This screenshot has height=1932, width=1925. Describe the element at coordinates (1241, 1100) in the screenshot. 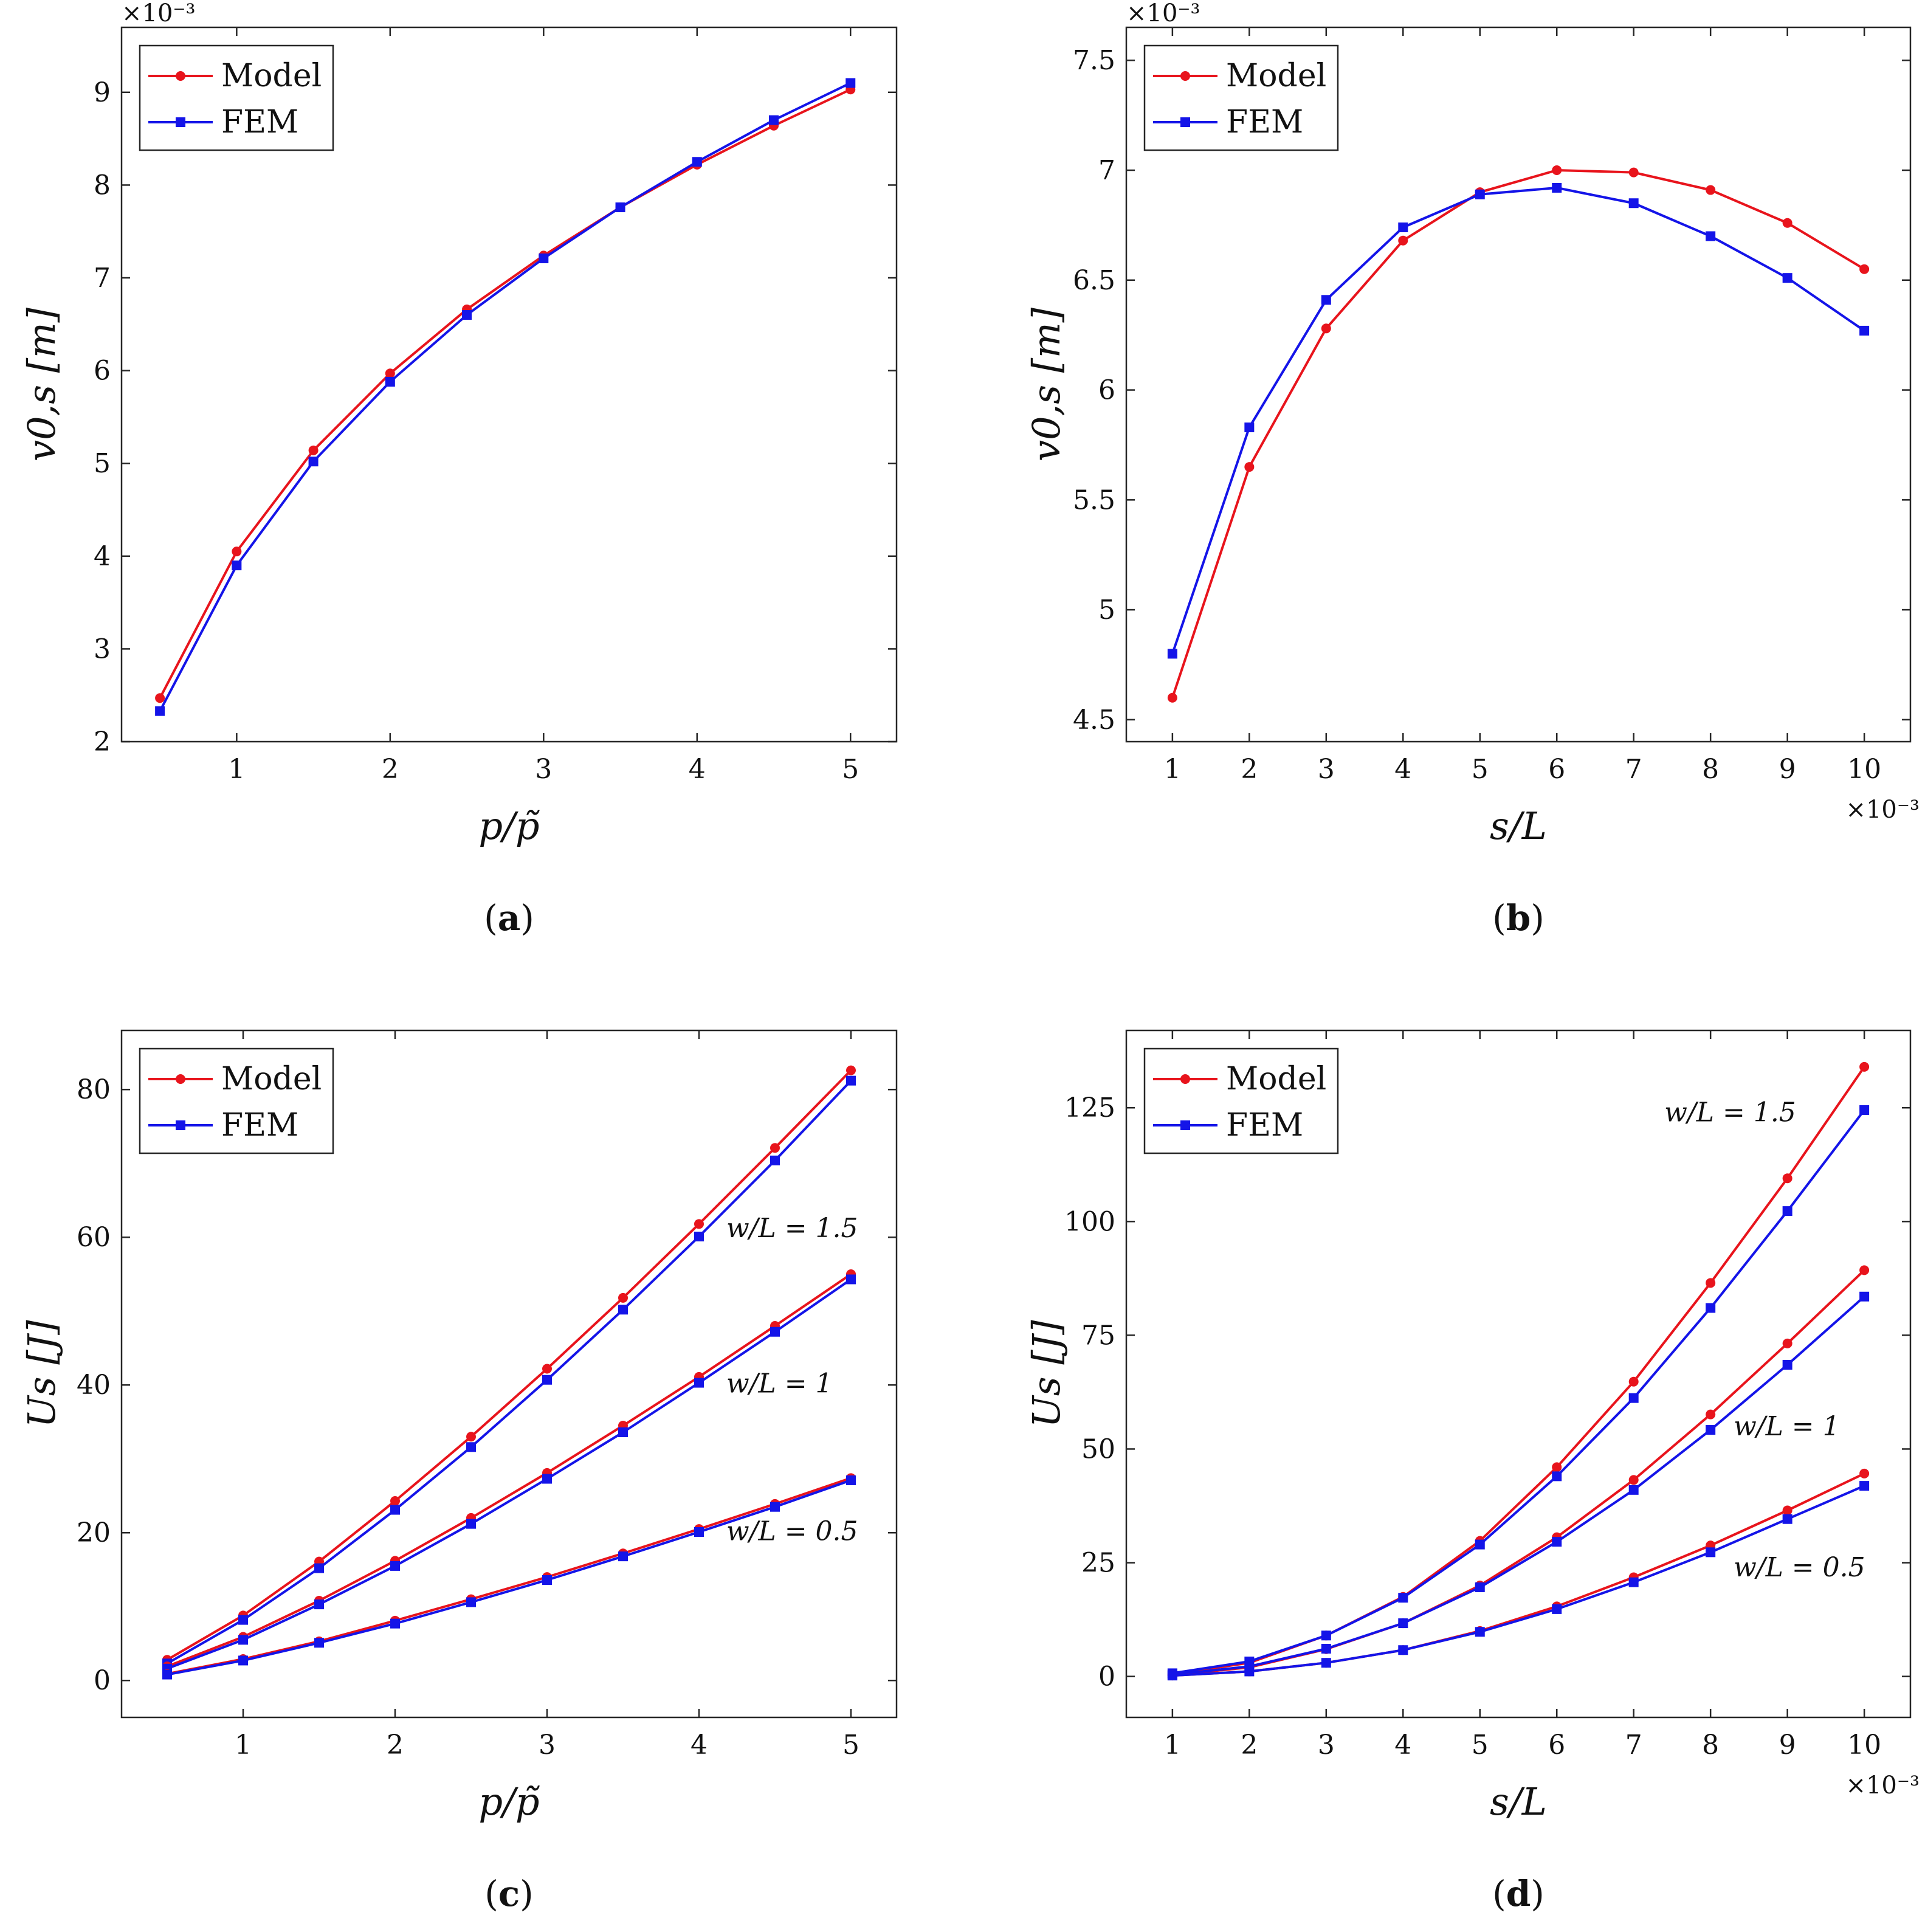

I see `legend-box` at that location.